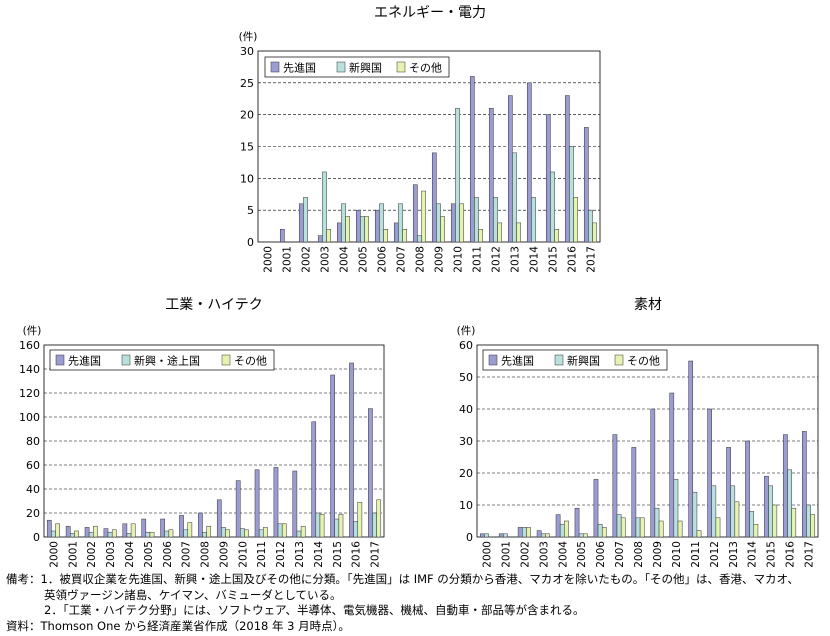  Describe the element at coordinates (583, 361) in the screenshot. I see `legend-label: 新興国` at that location.